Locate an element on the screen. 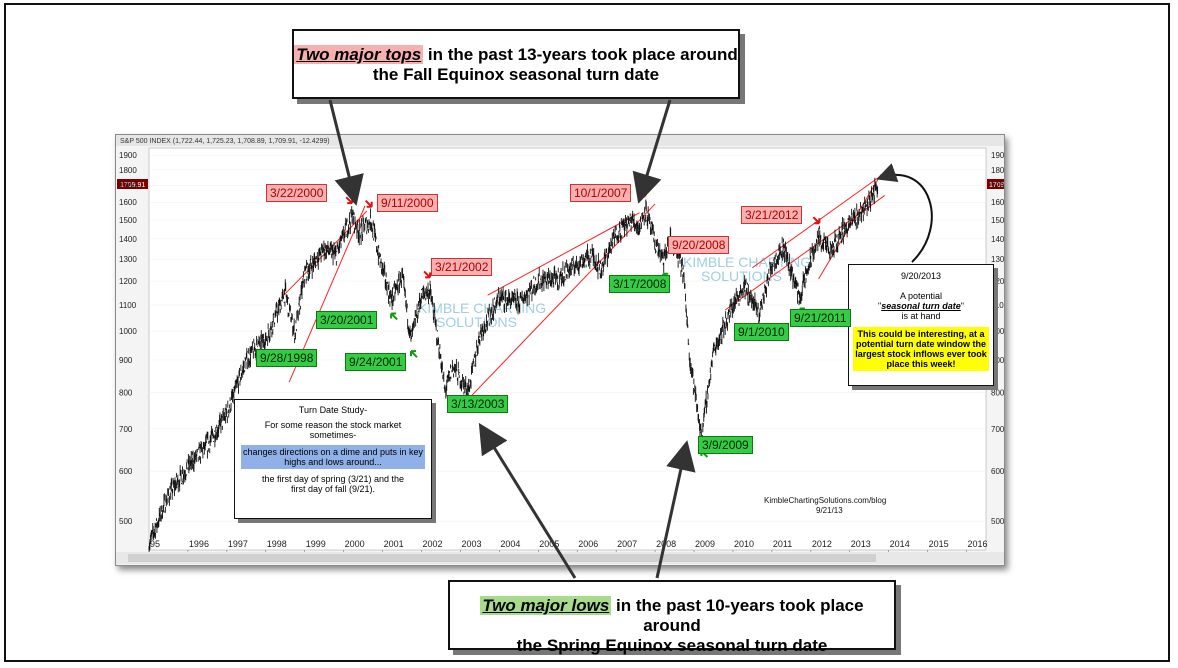 The height and width of the screenshot is (668, 1178). note-line2: "seasonal turn date" is located at coordinates (921, 306).